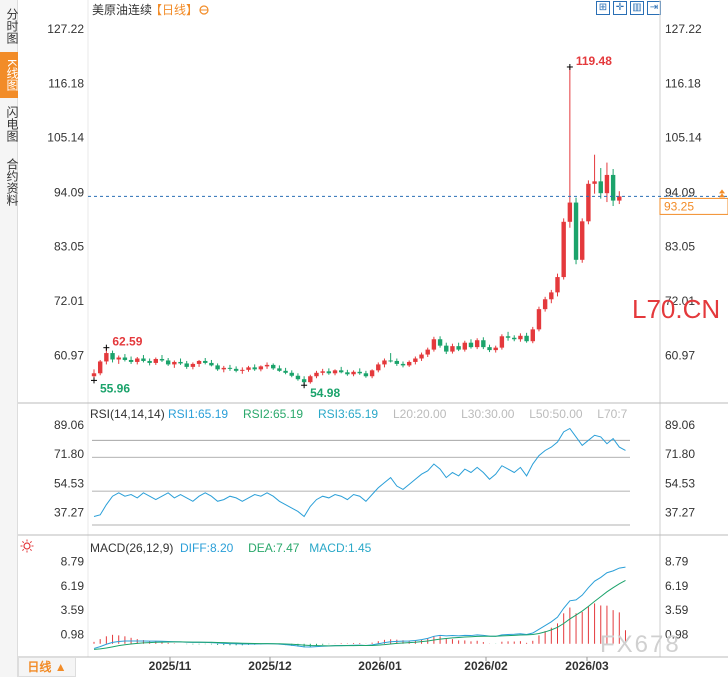 The height and width of the screenshot is (677, 728). What do you see at coordinates (680, 247) in the screenshot?
I see `y-tick-label: 83.05` at bounding box center [680, 247].